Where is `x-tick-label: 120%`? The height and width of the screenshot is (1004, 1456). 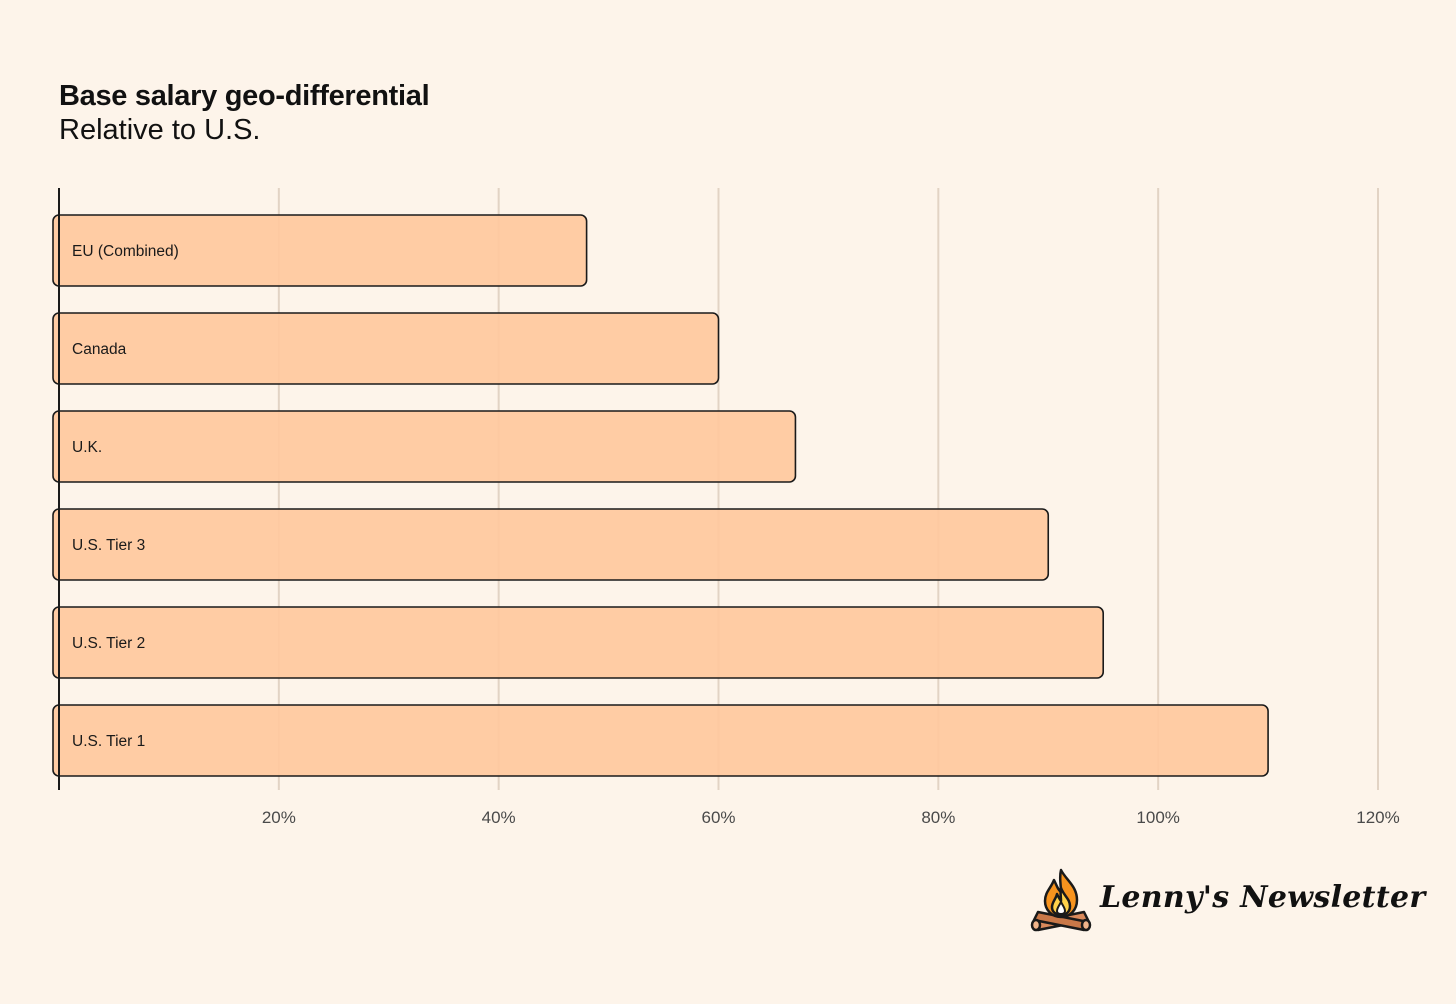 x-tick-label: 120% is located at coordinates (1377, 817).